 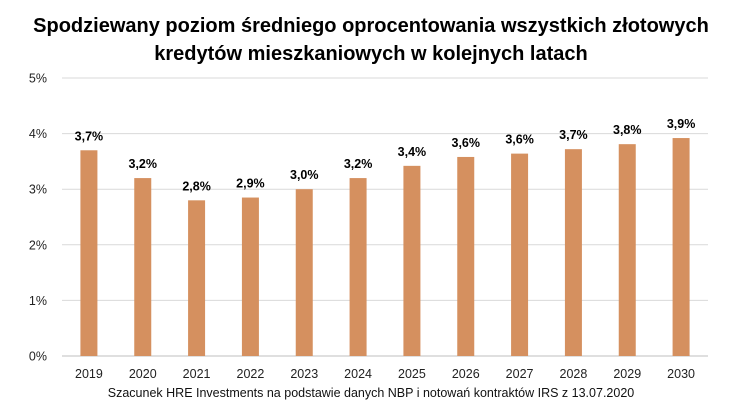 What do you see at coordinates (250, 184) in the screenshot?
I see `data-label: 2,9%` at bounding box center [250, 184].